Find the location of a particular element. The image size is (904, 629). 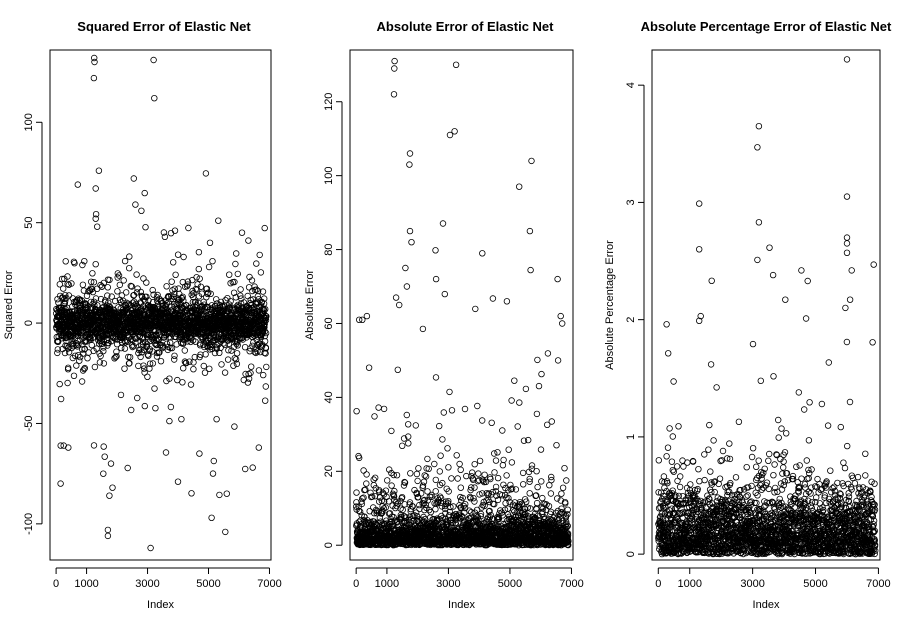

y-tick-label: -100 is located at coordinates (29, 524).